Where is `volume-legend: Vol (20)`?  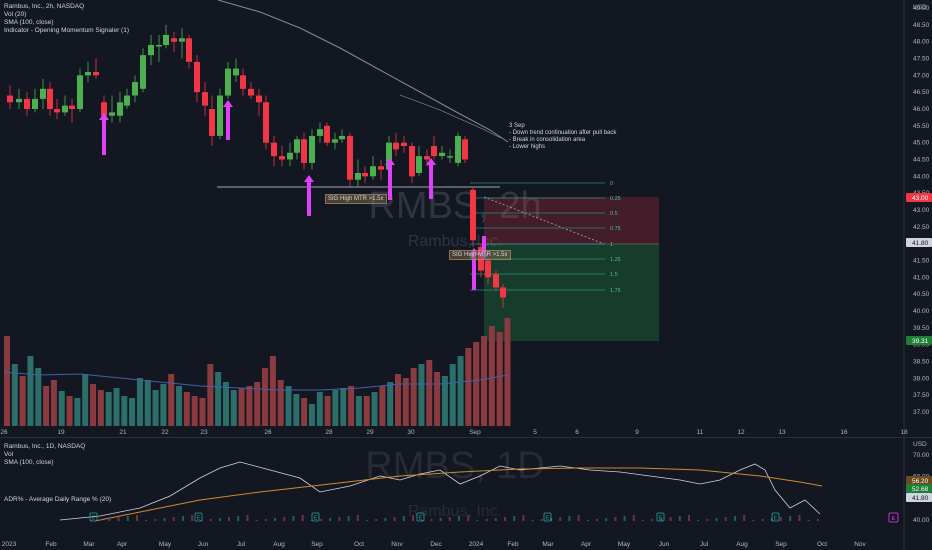 volume-legend: Vol (20) is located at coordinates (15, 14).